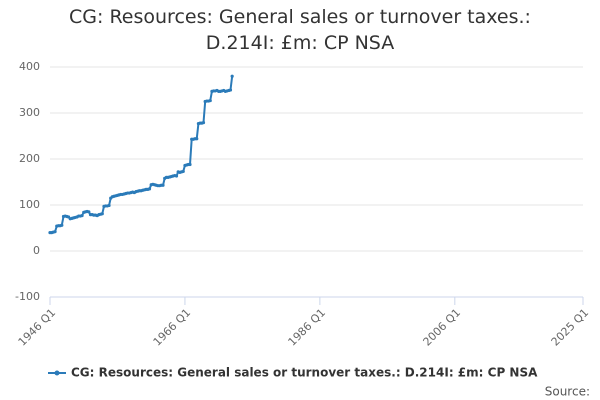 Image resolution: width=600 pixels, height=400 pixels. What do you see at coordinates (570, 327) in the screenshot?
I see `x-tick-label: 2025 Q1` at bounding box center [570, 327].